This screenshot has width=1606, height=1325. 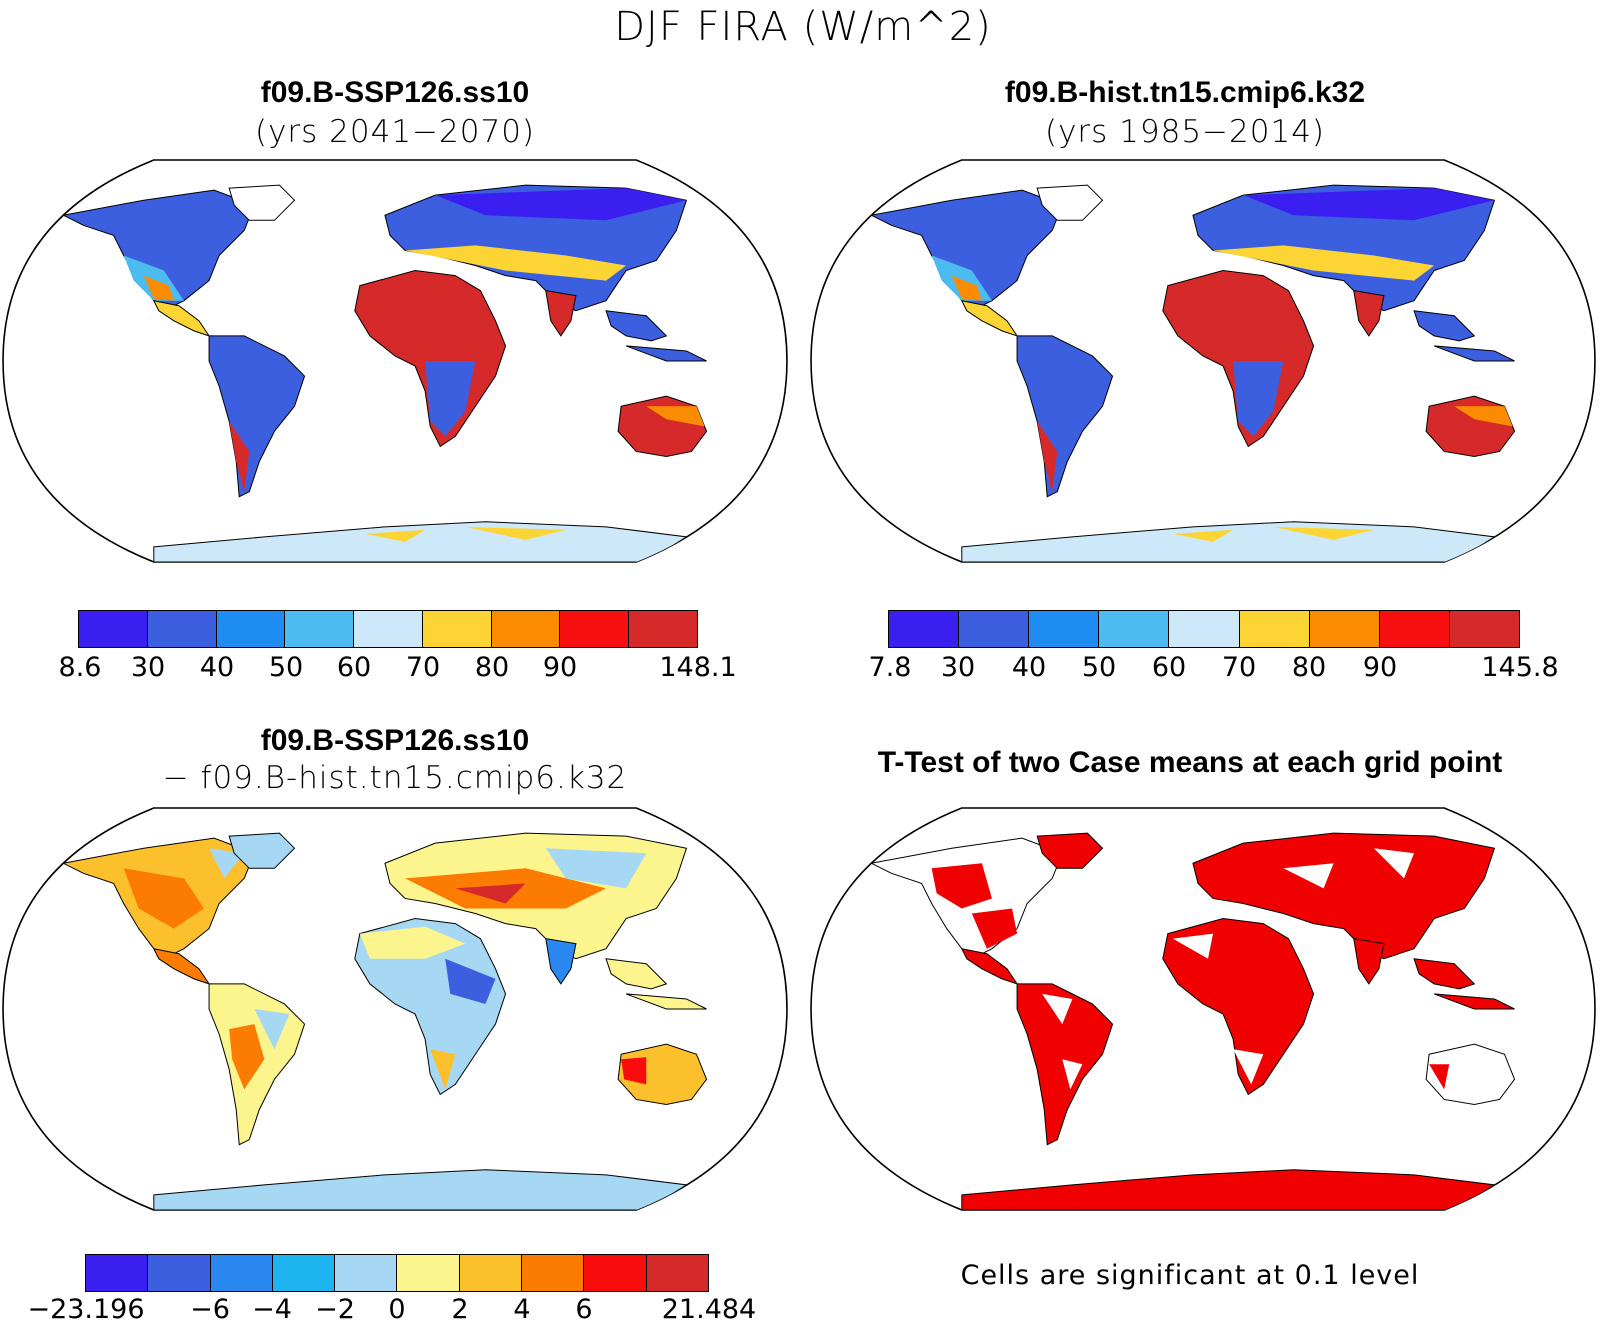 What do you see at coordinates (1169, 667) in the screenshot?
I see `labelbar-control-tick: 60` at bounding box center [1169, 667].